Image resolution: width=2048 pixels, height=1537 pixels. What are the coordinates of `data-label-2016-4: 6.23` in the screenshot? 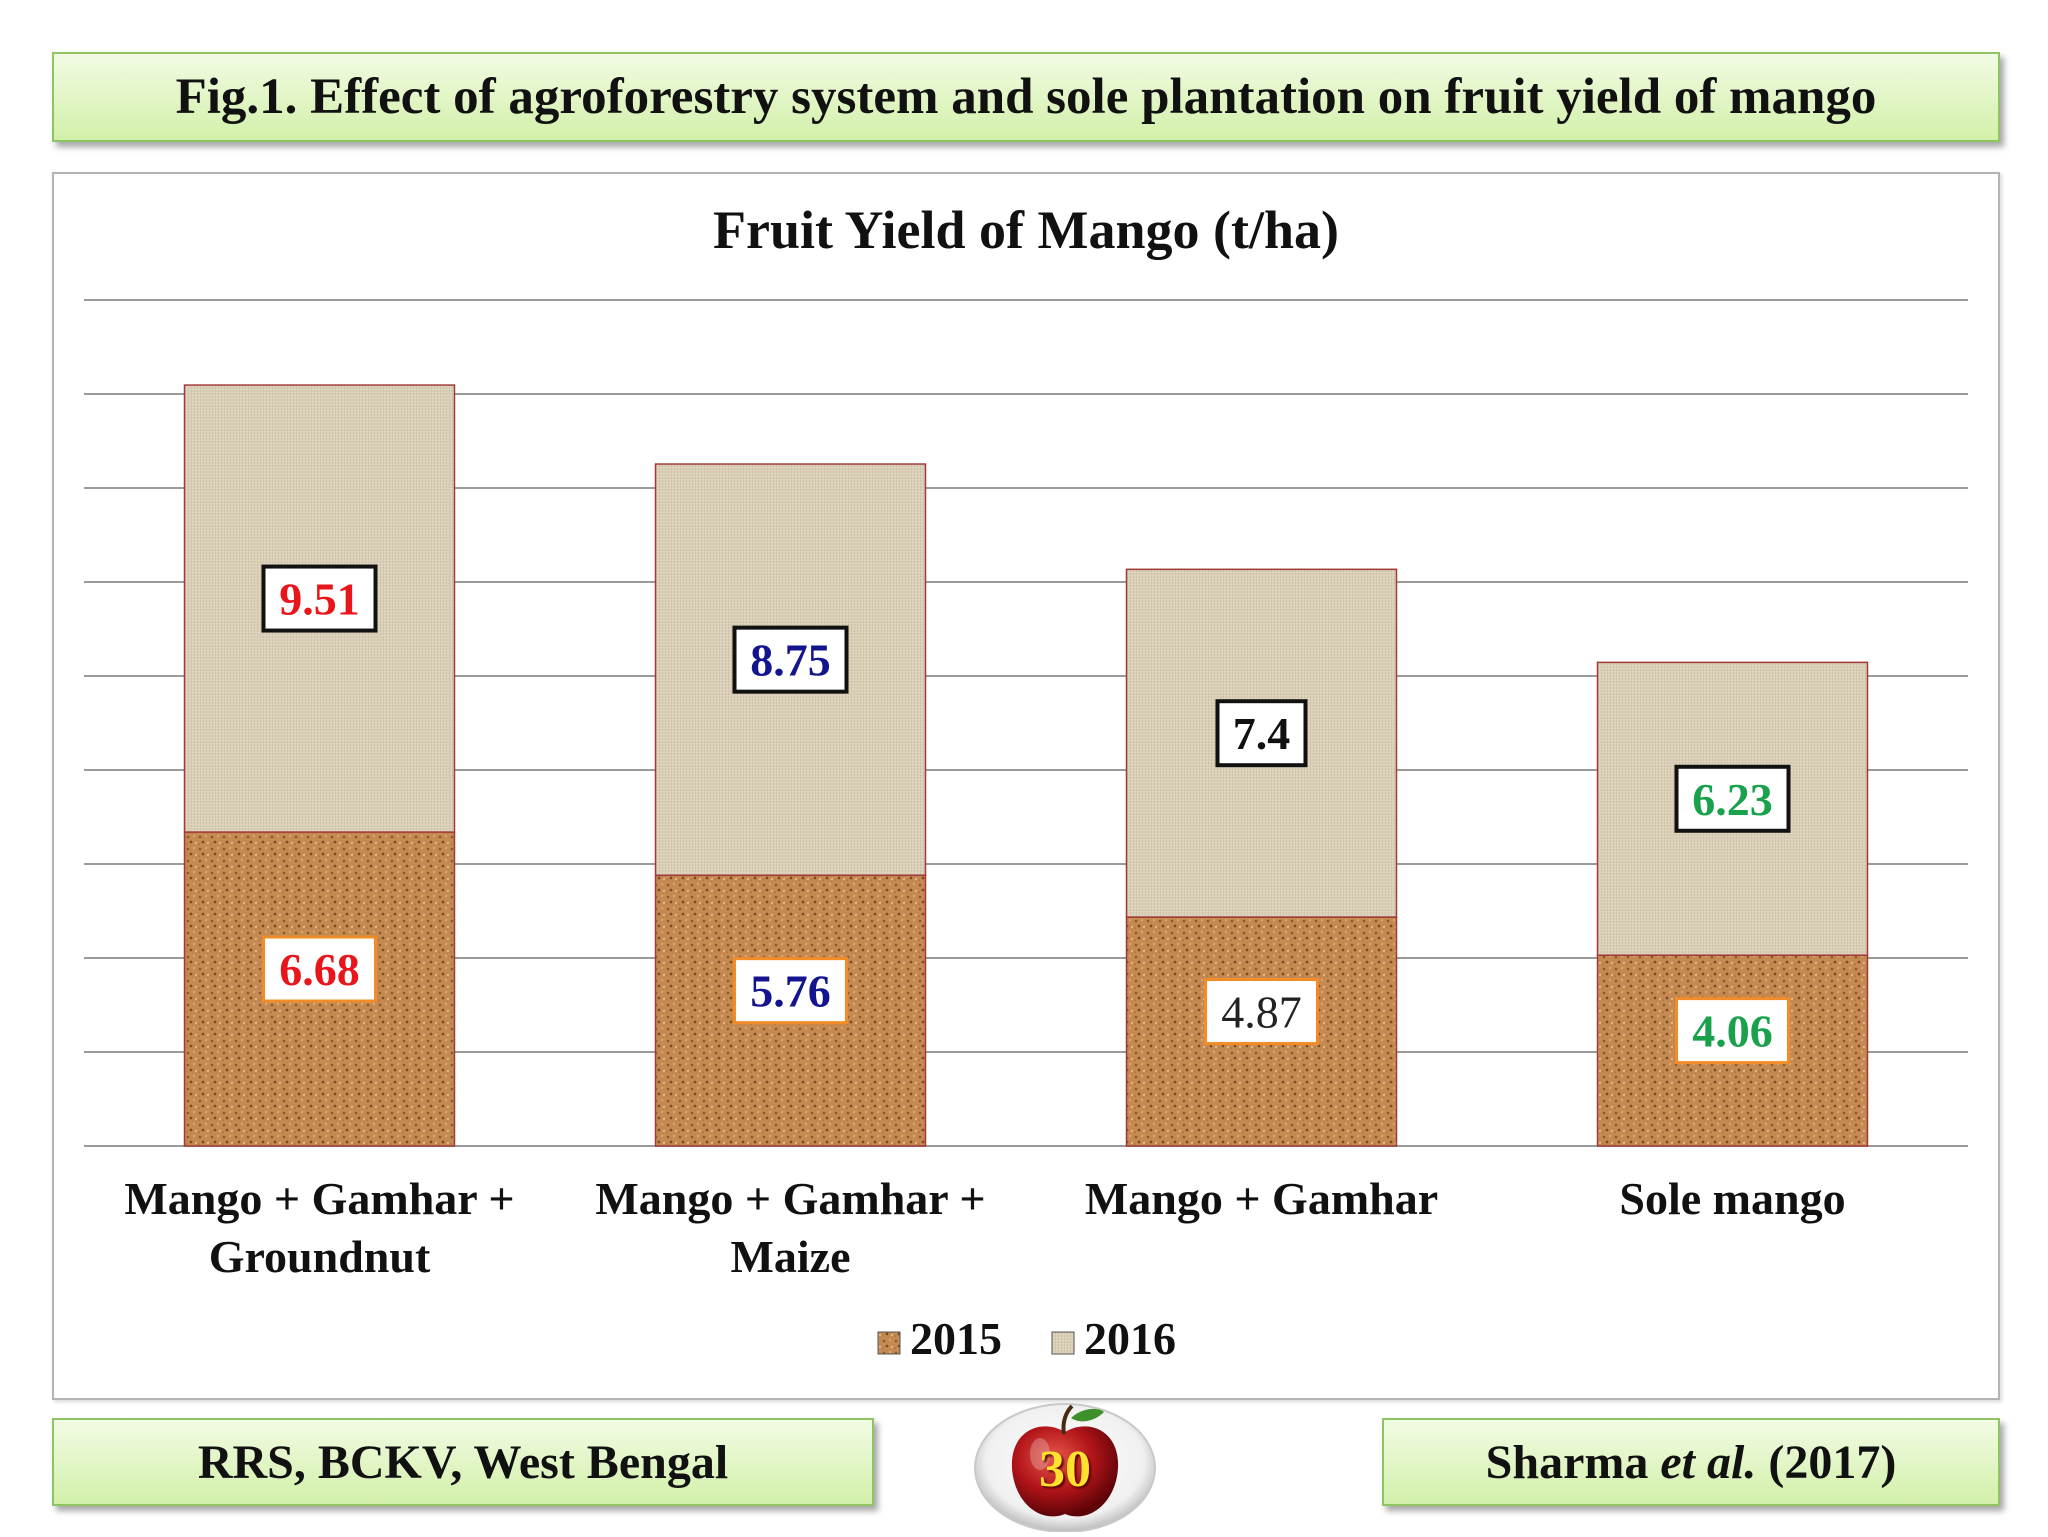 It's located at (1732, 799).